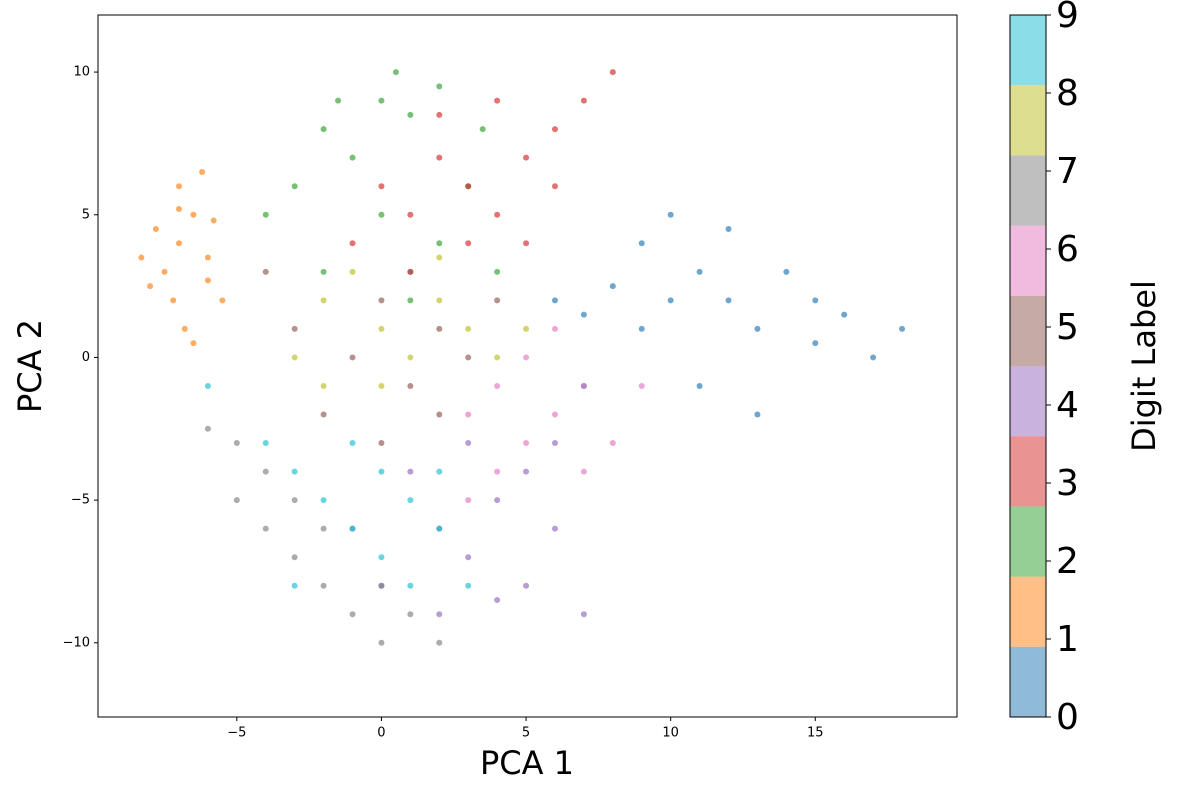  I want to click on colorbar-label: Digit Label, so click(1144, 366).